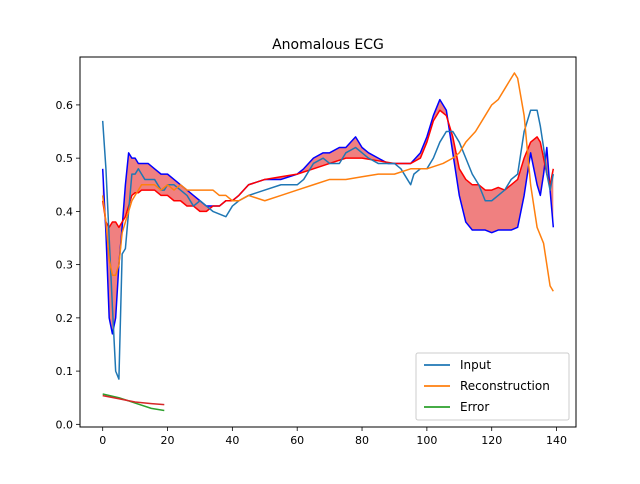  I want to click on series-3-line, so click(133, 400).